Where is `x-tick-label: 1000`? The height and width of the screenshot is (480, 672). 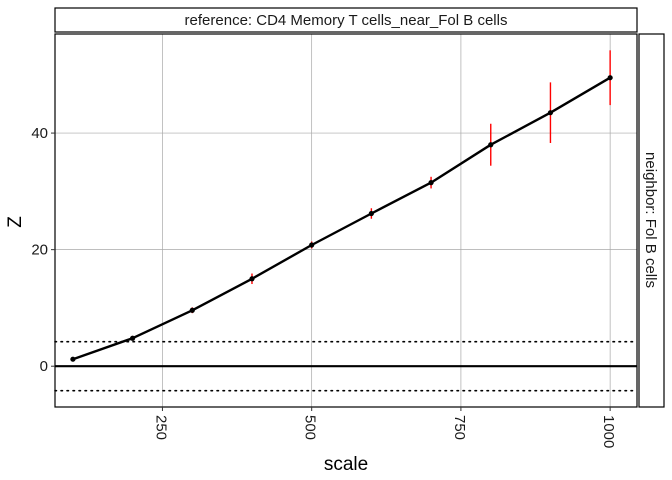 x-tick-label: 1000 is located at coordinates (608, 431).